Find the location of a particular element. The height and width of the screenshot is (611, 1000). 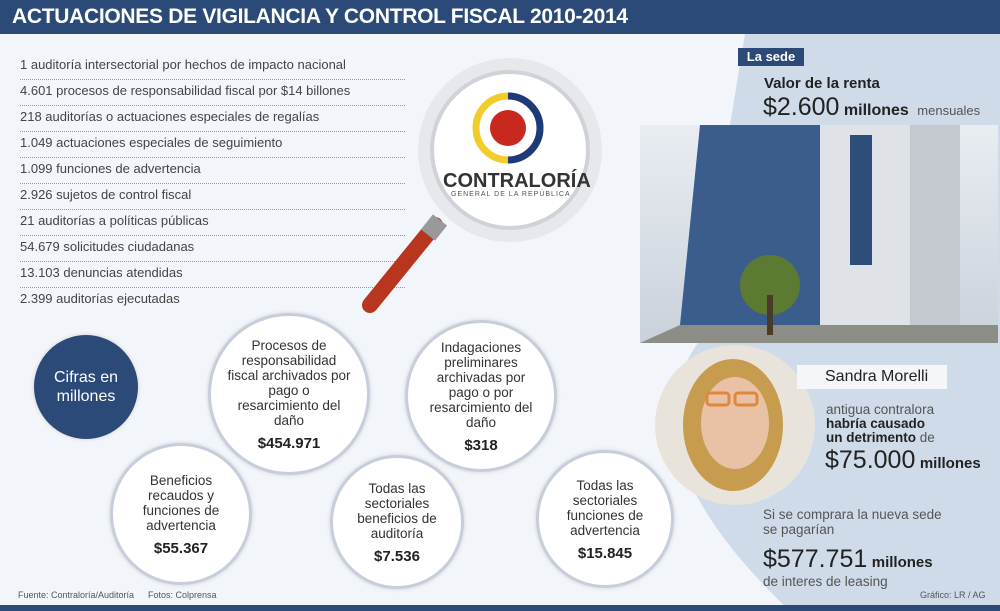

list-item: 1.099 funciones de advertencia is located at coordinates (212, 171).